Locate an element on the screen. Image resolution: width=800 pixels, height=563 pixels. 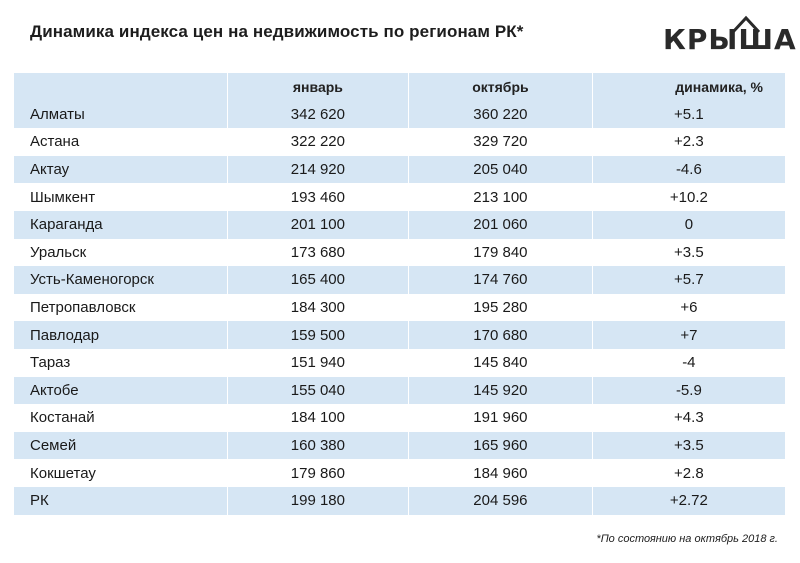
dynamics-cell: -5.9 is located at coordinates (689, 390).